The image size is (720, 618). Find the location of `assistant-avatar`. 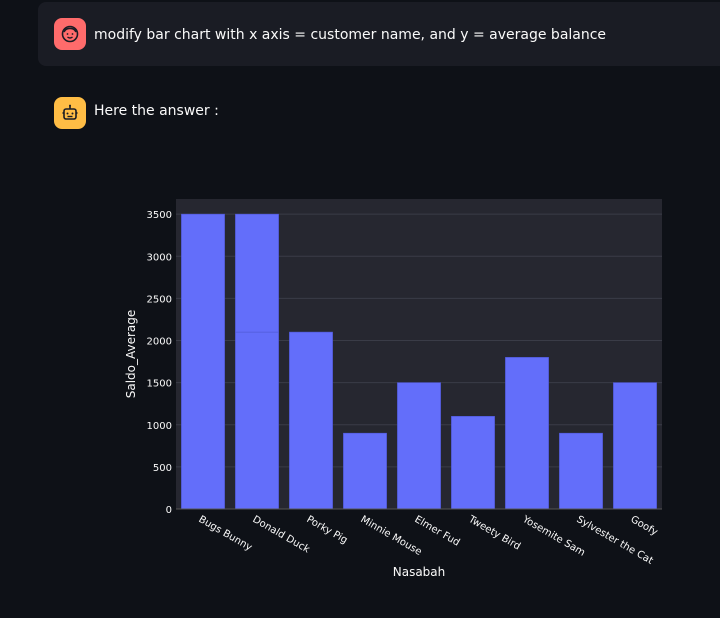

assistant-avatar is located at coordinates (70, 113).